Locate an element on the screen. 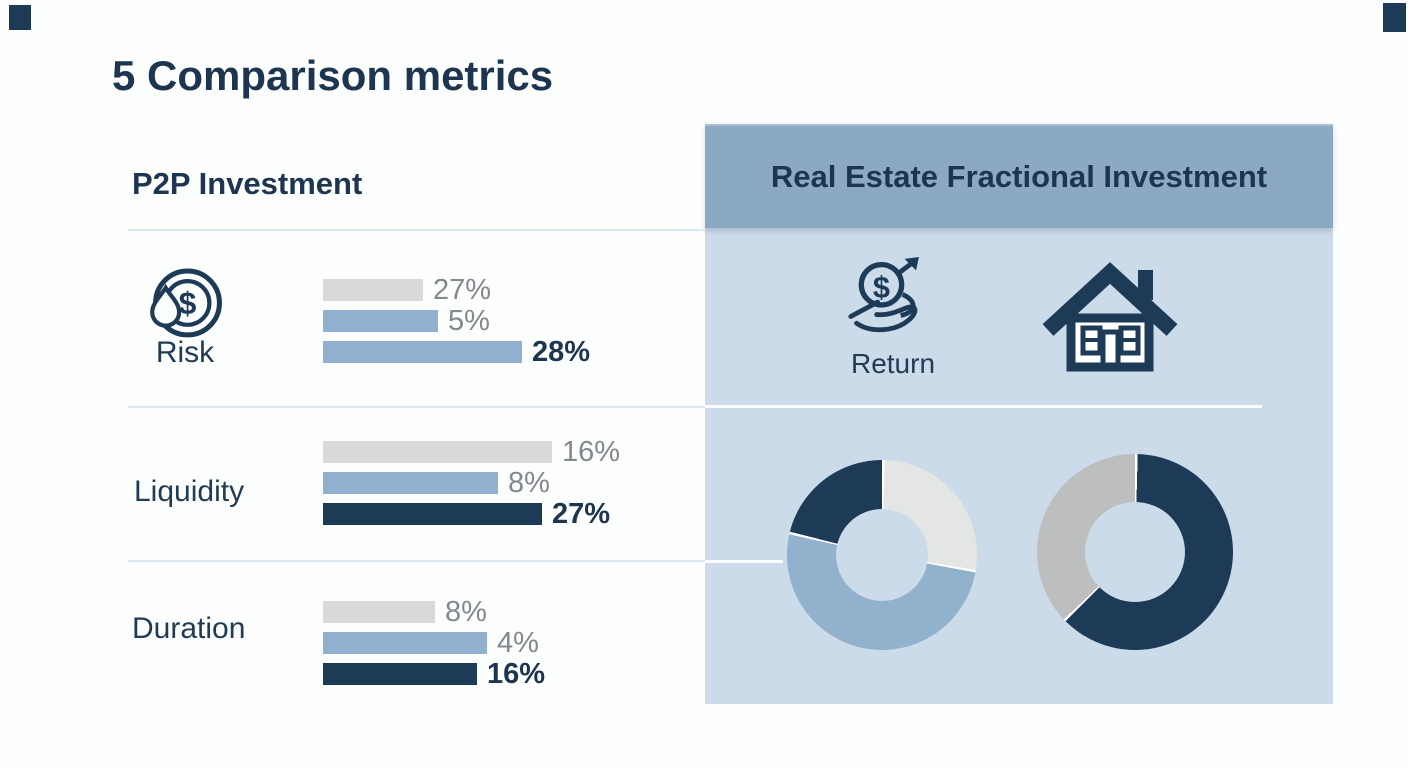 This screenshot has height=768, width=1408. page-title: 5 Comparison metrics is located at coordinates (333, 75).